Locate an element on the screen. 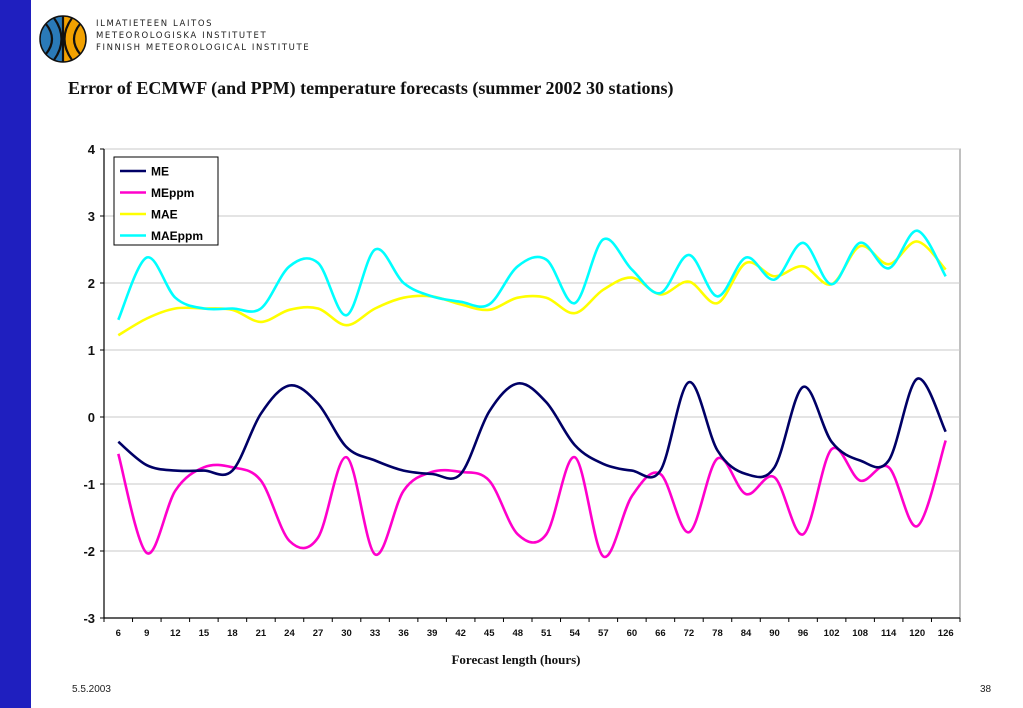  x-tick-label: 21 is located at coordinates (261, 633).